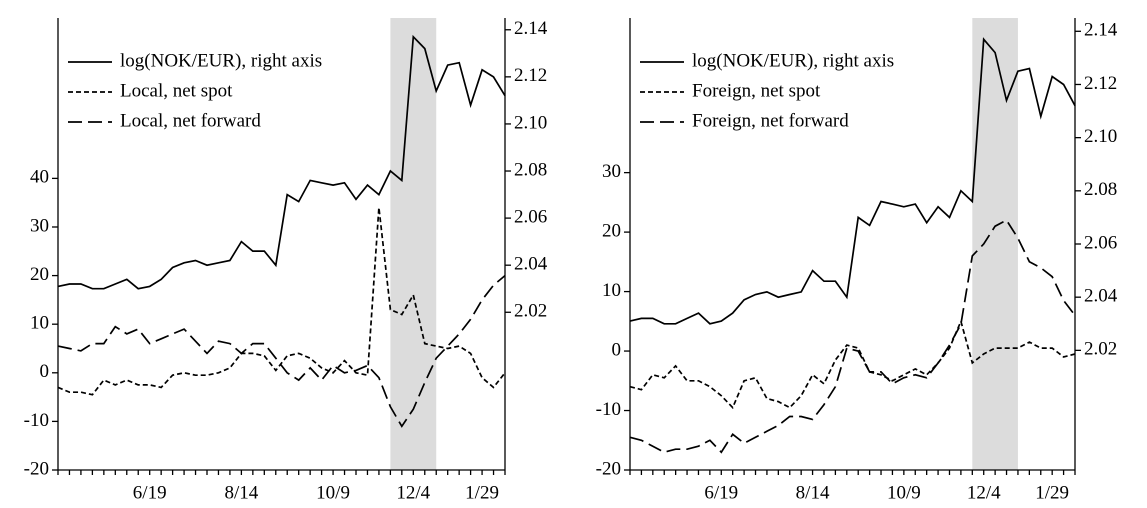  Describe the element at coordinates (39, 177) in the screenshot. I see `y-tick-label: 40` at that location.